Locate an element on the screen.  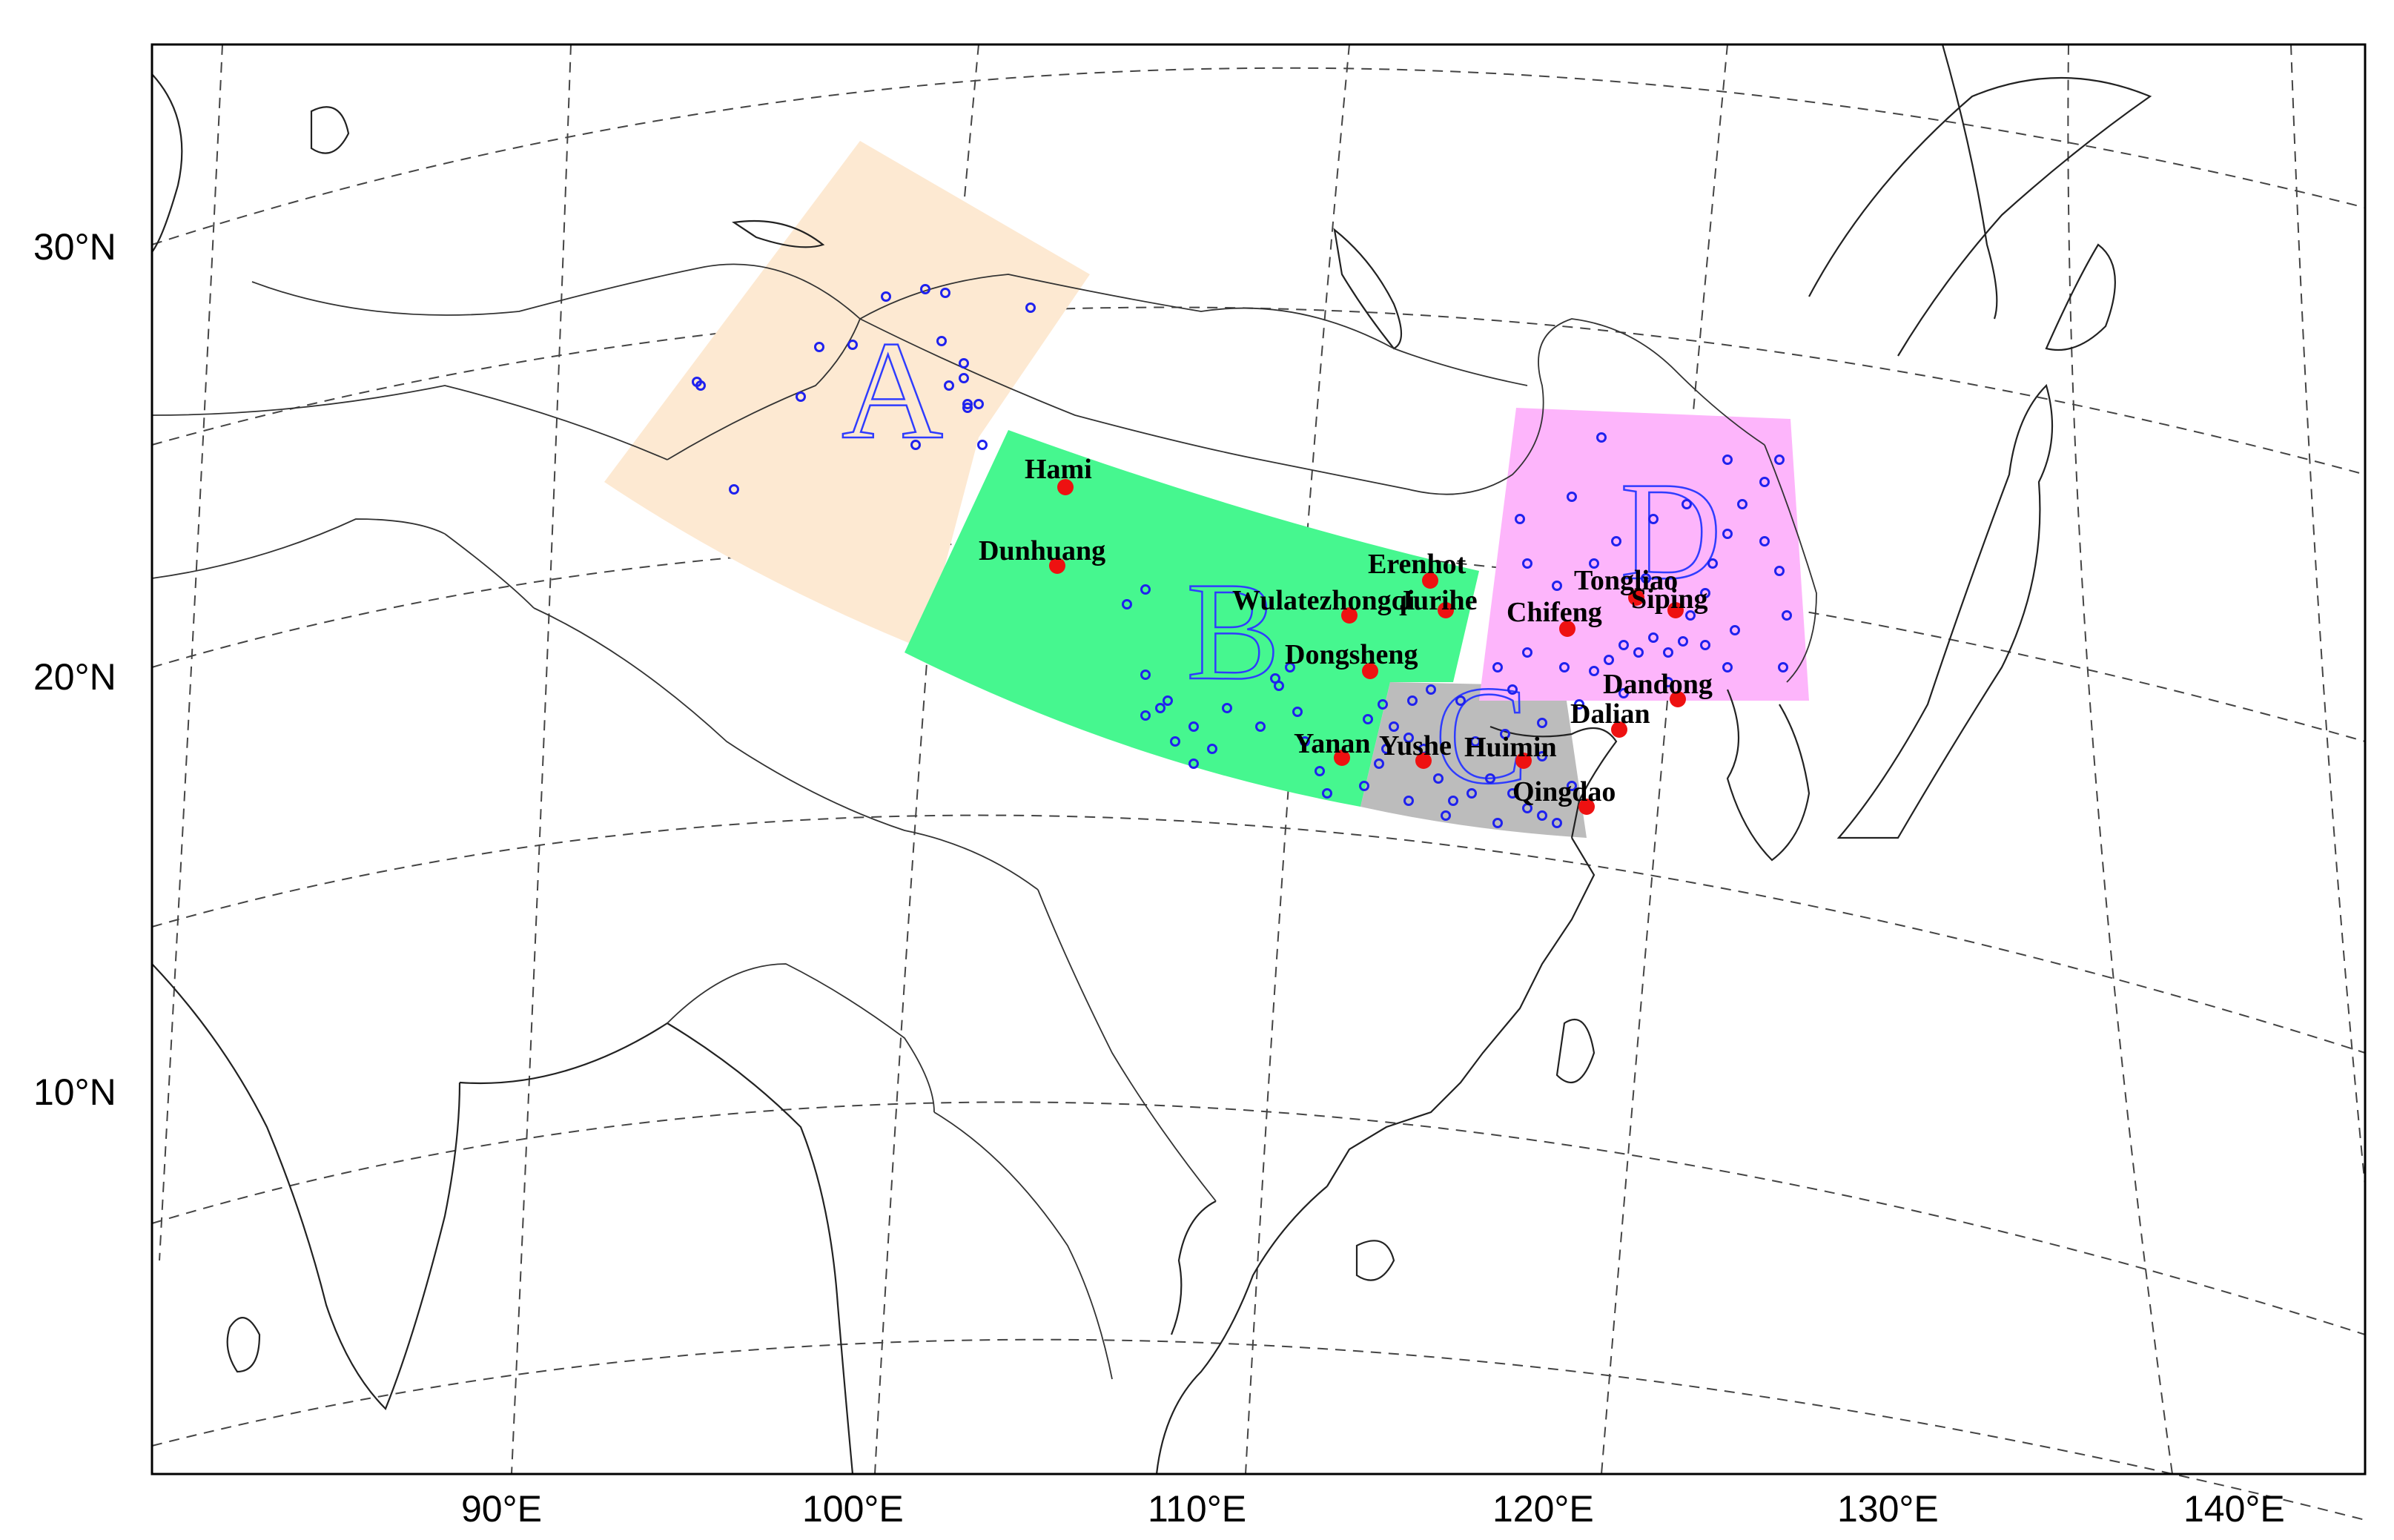
city-dot-erenhot is located at coordinates (1430, 580).